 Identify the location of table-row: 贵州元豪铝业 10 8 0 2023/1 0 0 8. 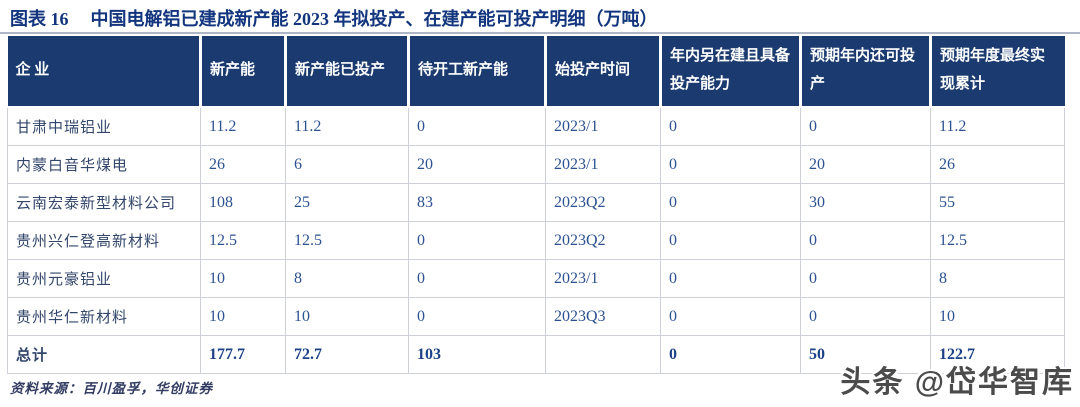
(536, 278).